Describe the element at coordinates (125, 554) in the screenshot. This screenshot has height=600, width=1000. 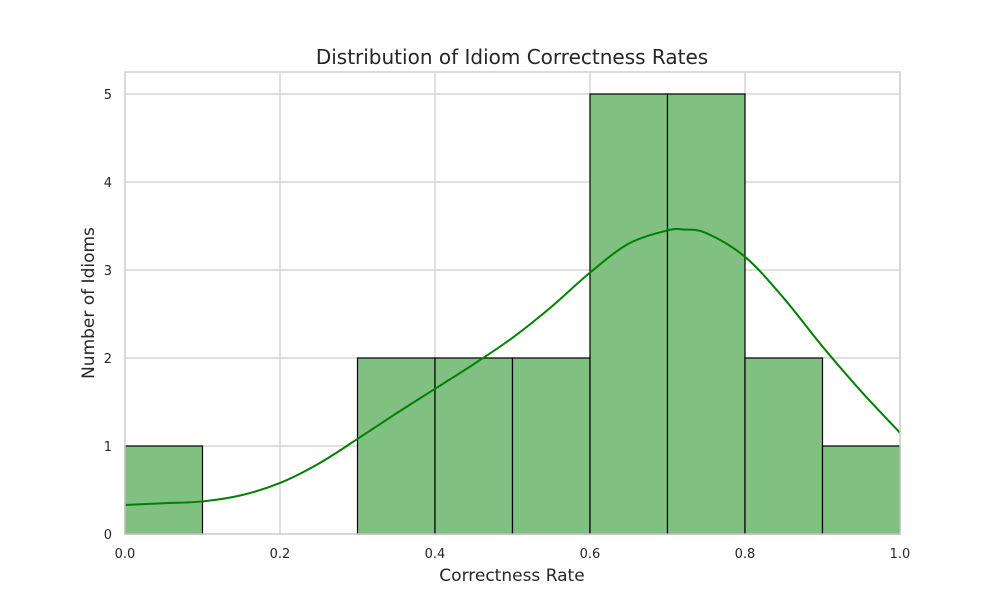
I see `x-tick-label: 0.0` at that location.